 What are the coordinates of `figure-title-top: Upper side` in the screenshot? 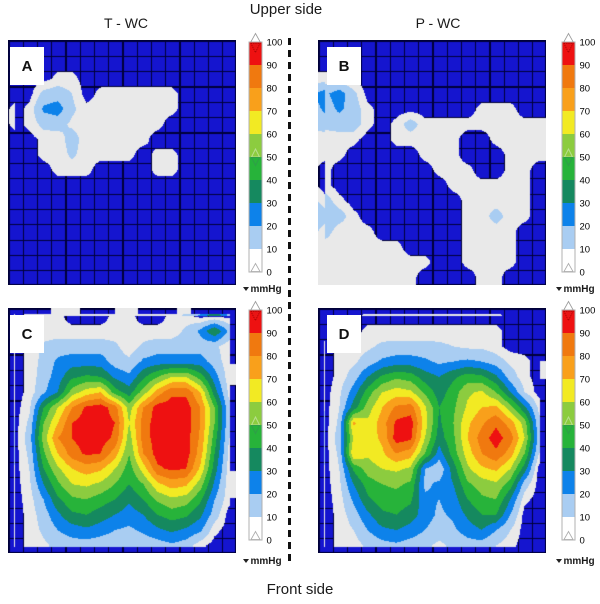 It's located at (286, 9).